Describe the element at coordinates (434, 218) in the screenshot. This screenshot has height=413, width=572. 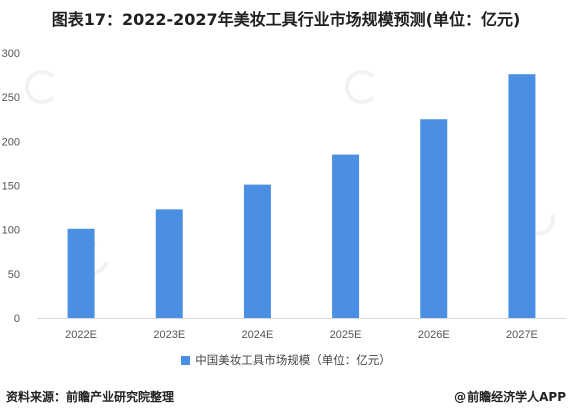
I see `bar-2026E` at that location.